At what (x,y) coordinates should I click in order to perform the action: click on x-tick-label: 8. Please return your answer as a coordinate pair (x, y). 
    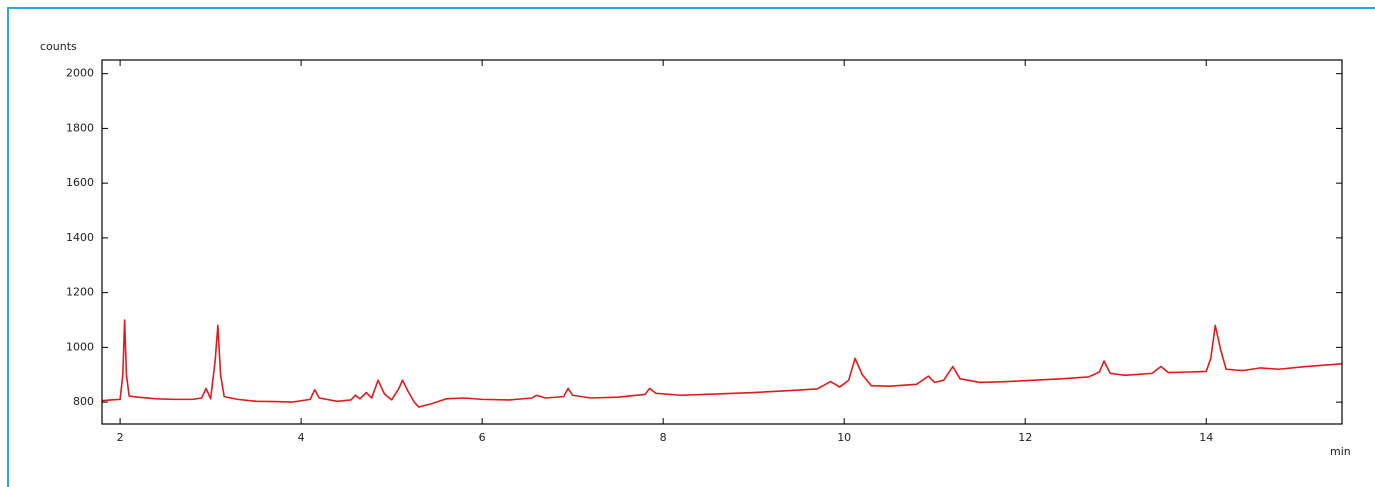
    Looking at the image, I should click on (663, 437).